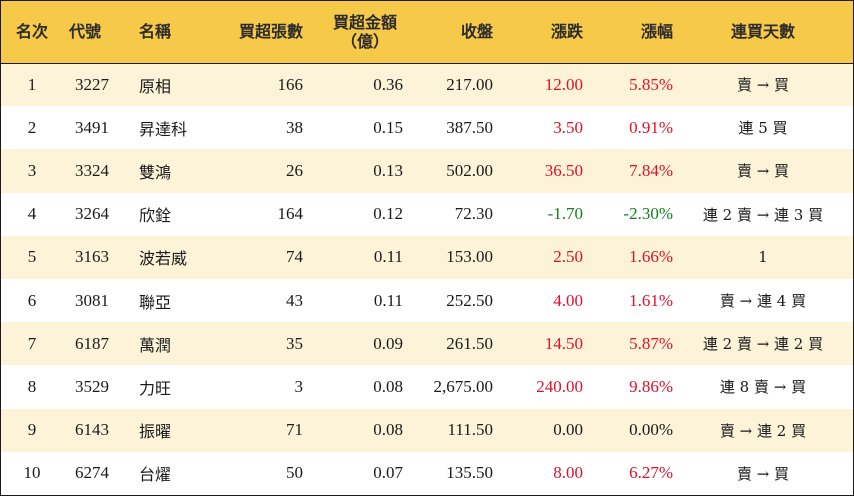 The image size is (854, 496). I want to click on net-buy-lots-cell: 3, so click(299, 386).